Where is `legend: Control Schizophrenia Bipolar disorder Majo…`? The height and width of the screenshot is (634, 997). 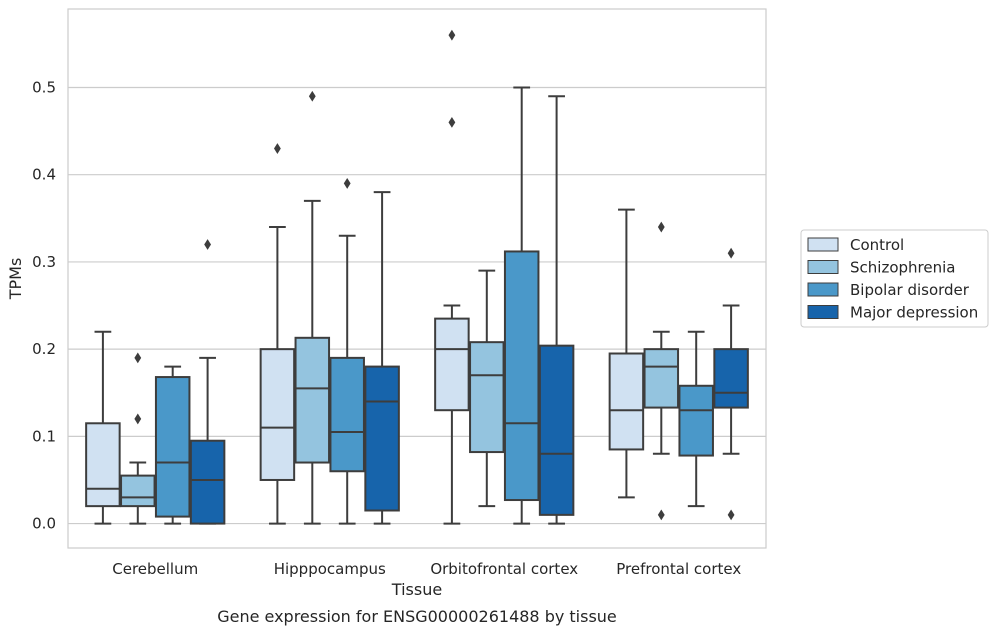 legend: Control Schizophrenia Bipolar disorder Majo… is located at coordinates (894, 278).